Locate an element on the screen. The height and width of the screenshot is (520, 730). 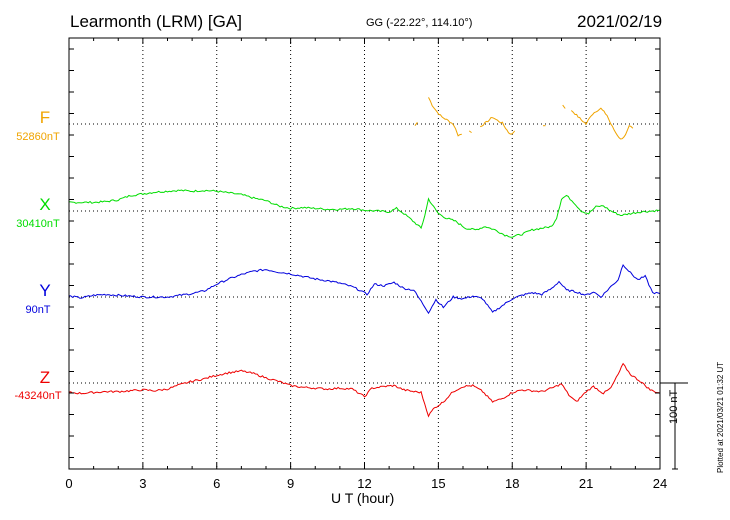
z-component-label: Z is located at coordinates (45, 377).